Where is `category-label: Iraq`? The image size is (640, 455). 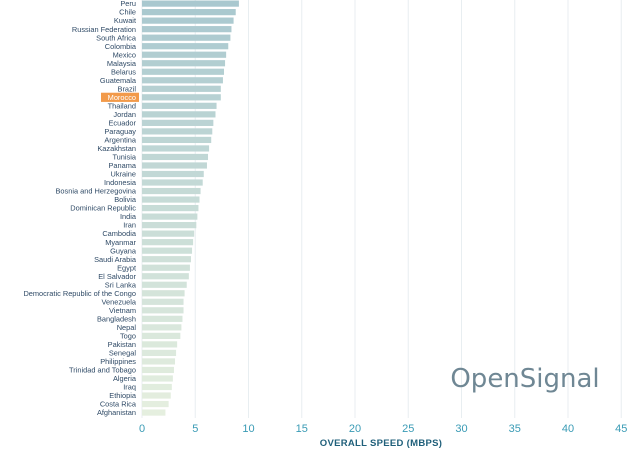 category-label: Iraq is located at coordinates (129, 387).